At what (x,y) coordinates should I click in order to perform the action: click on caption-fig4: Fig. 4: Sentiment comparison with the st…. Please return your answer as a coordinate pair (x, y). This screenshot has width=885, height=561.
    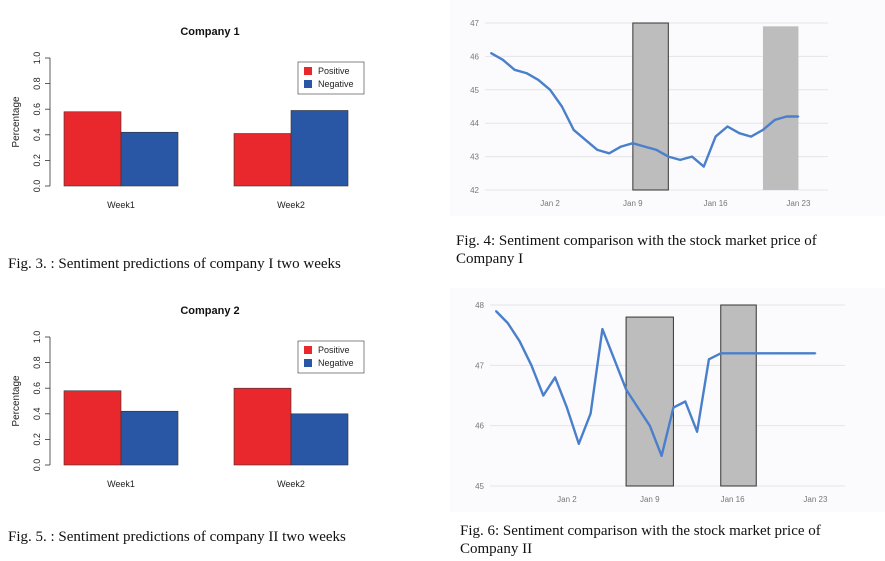
    Looking at the image, I should click on (636, 250).